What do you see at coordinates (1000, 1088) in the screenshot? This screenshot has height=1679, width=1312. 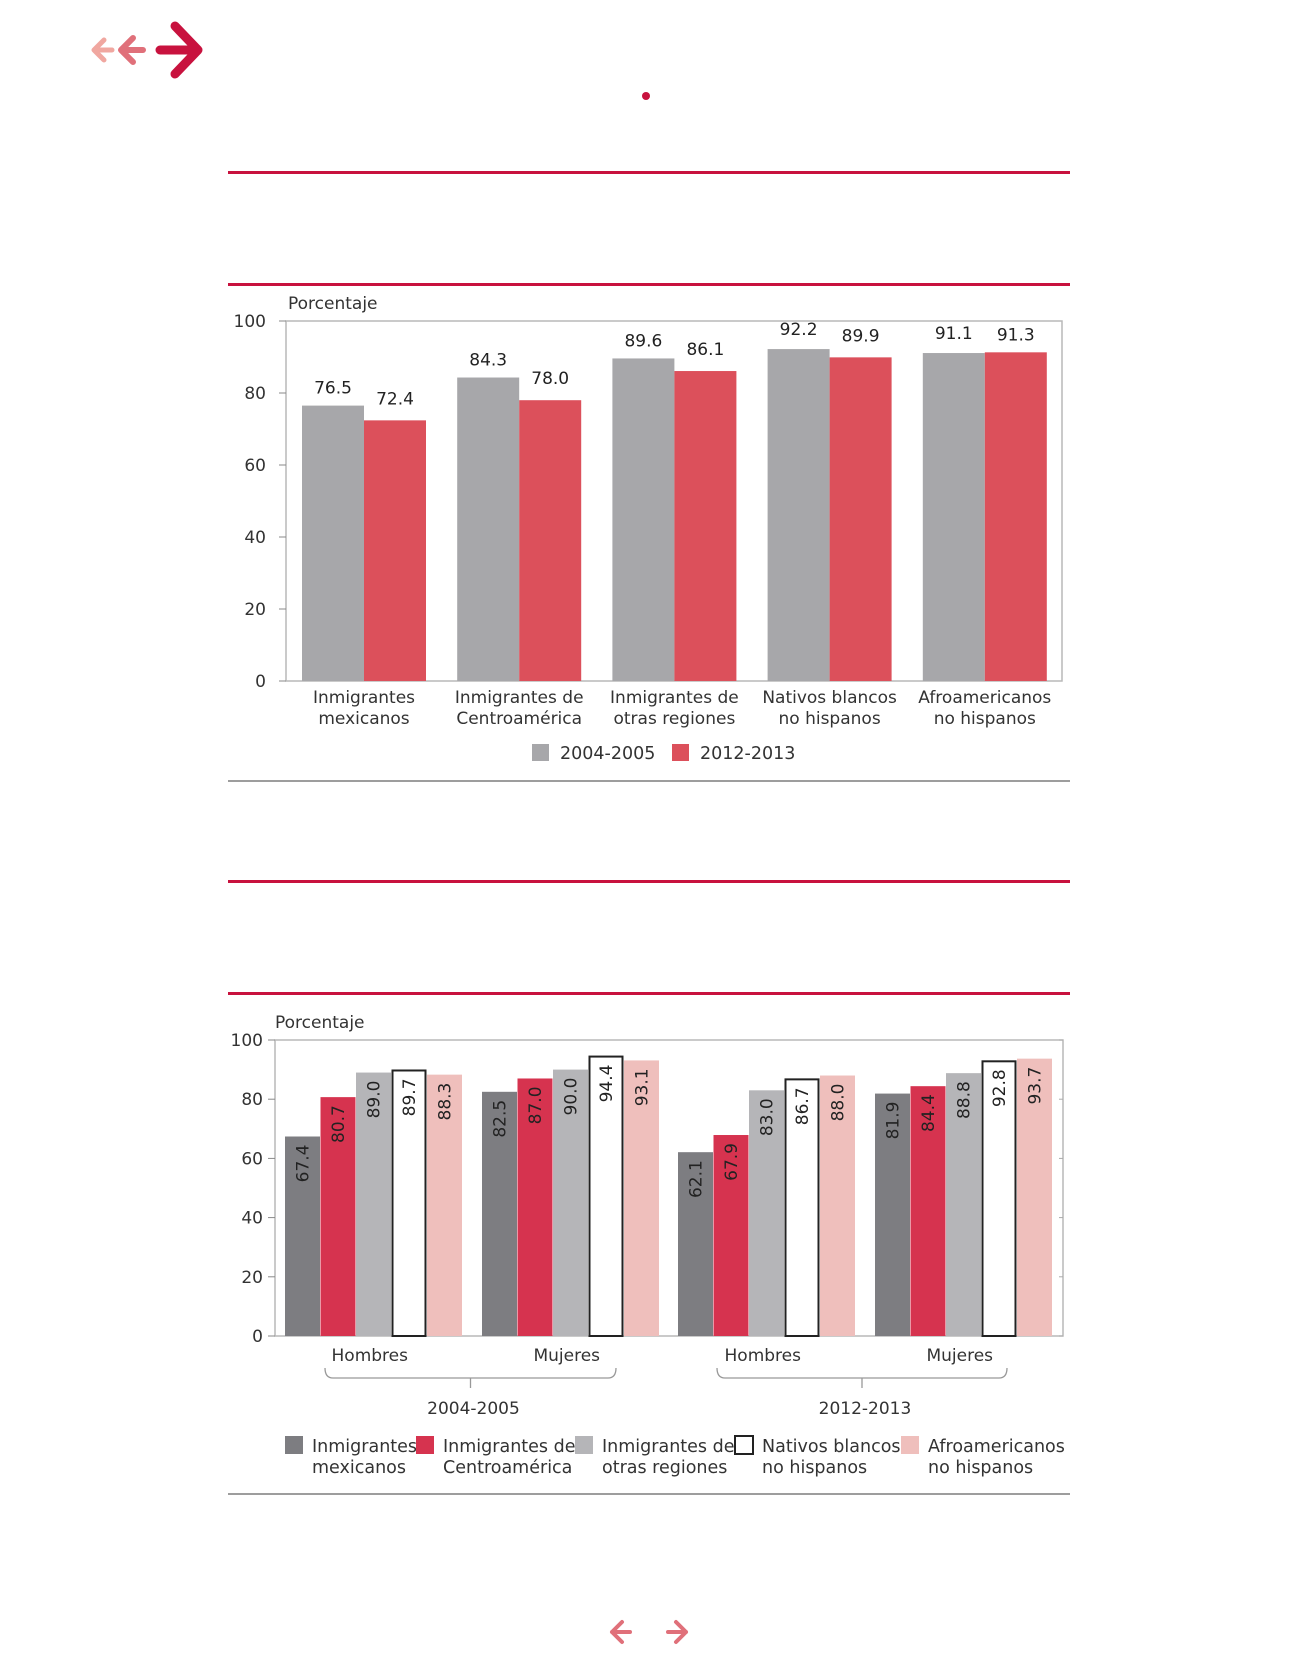 I see `bar-value-label: 92.8` at bounding box center [1000, 1088].